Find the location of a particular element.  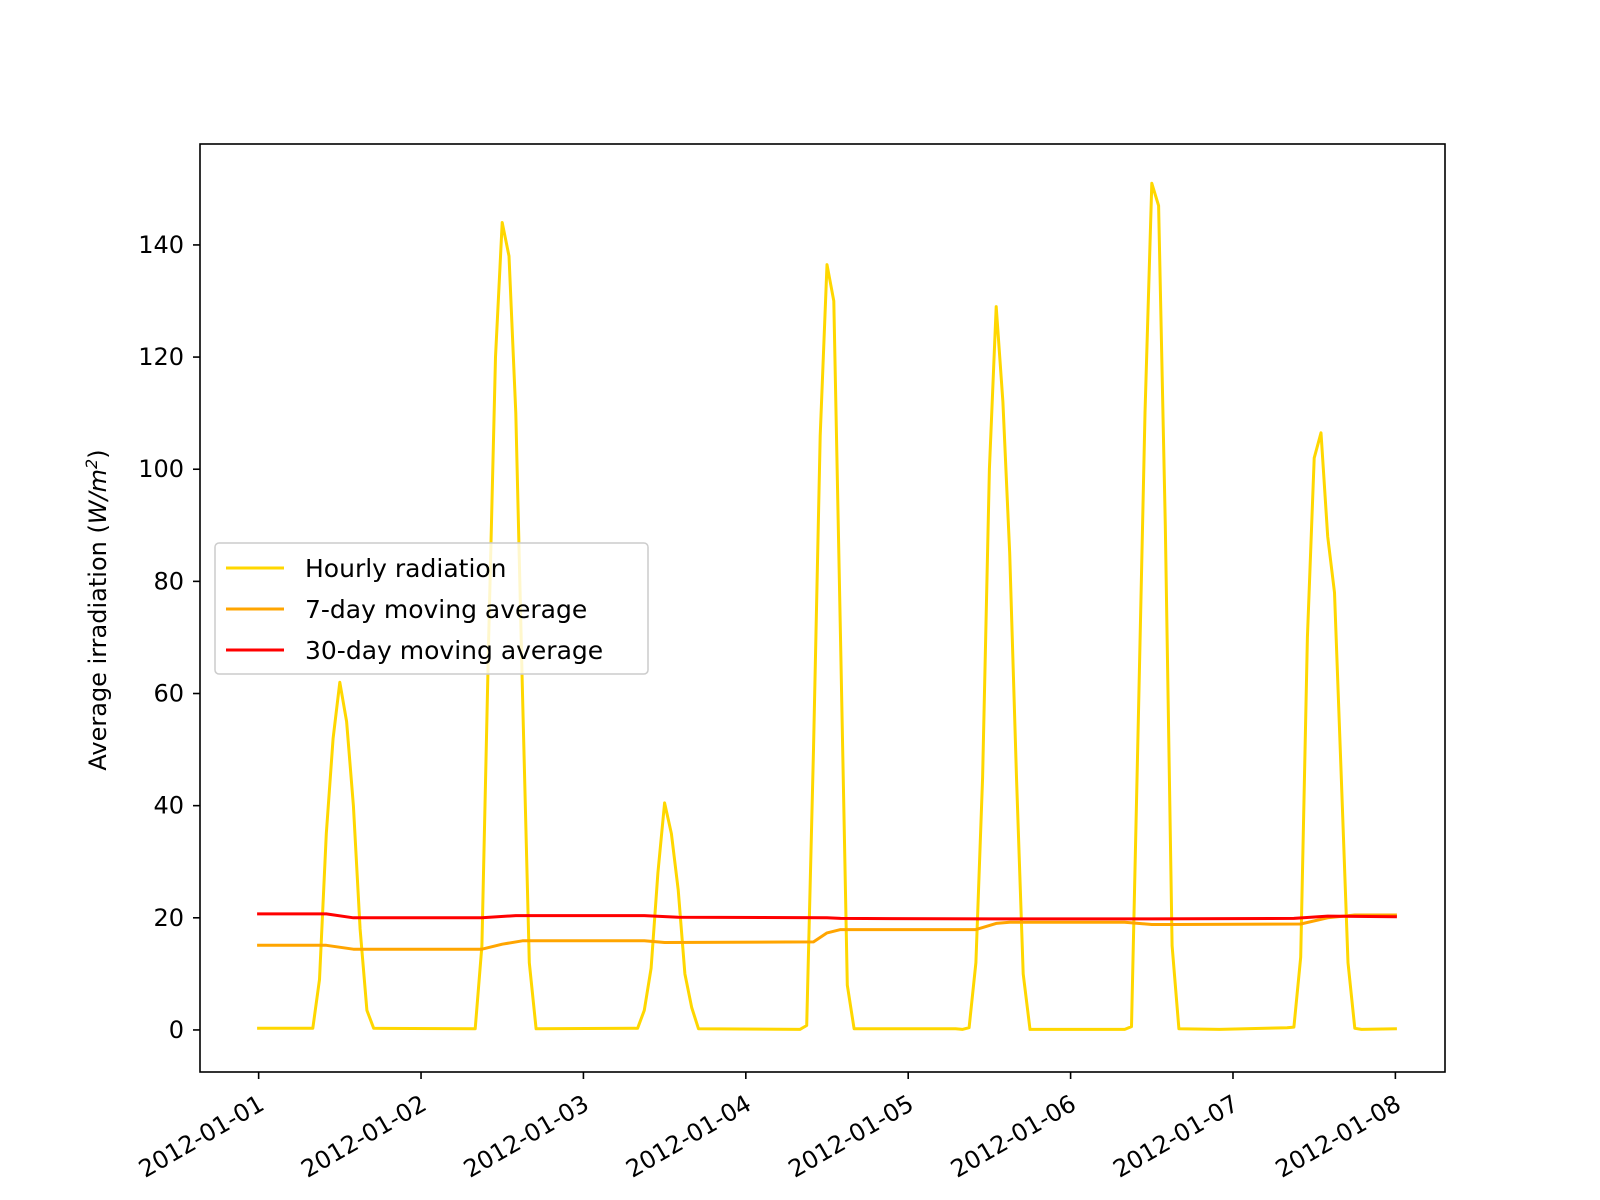

legend-box is located at coordinates (431, 608).